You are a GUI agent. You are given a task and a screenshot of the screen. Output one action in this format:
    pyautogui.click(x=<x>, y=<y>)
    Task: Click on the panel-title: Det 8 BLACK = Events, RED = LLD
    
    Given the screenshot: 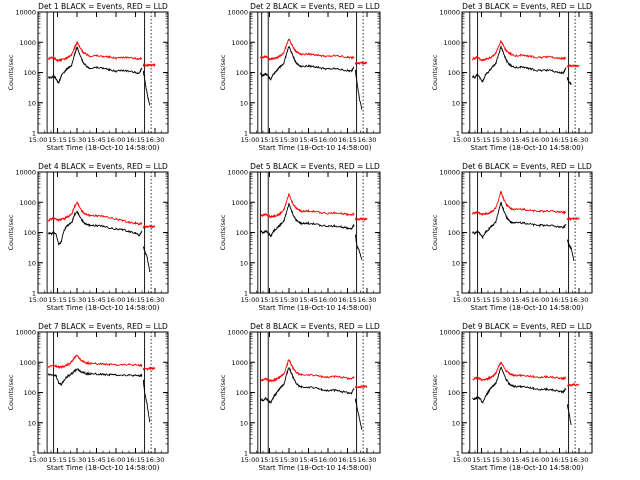 What is the action you would take?
    pyautogui.click(x=315, y=326)
    